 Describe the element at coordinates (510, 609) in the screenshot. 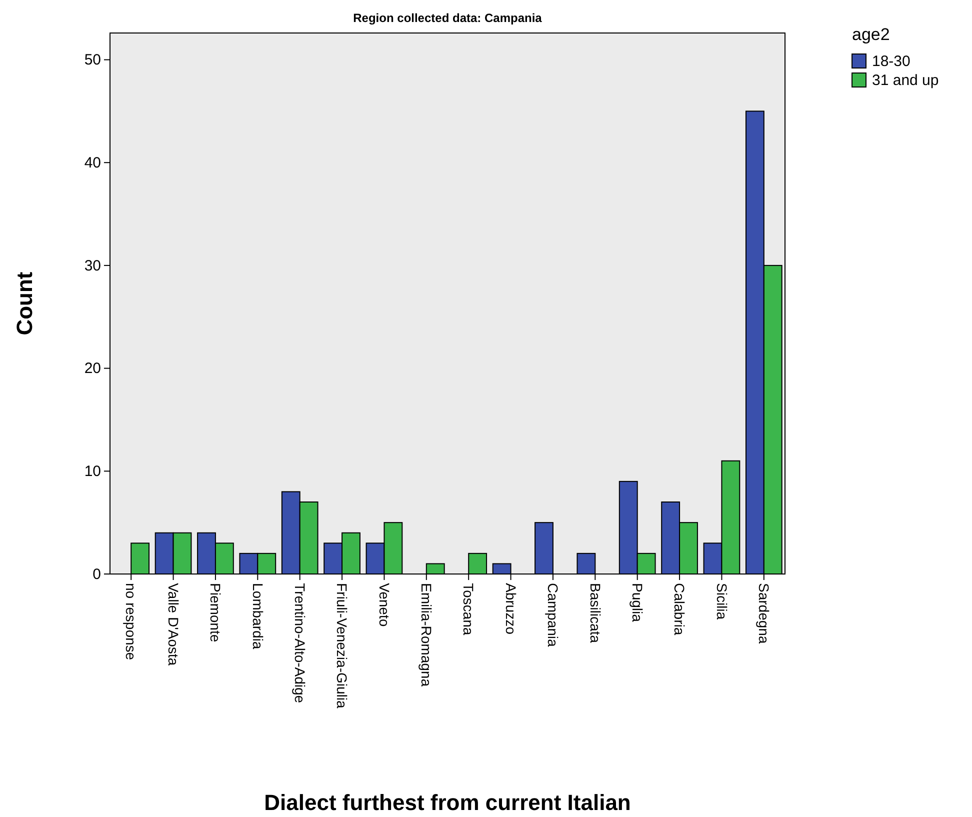

I see `x-tick-label: Abruzzo` at that location.